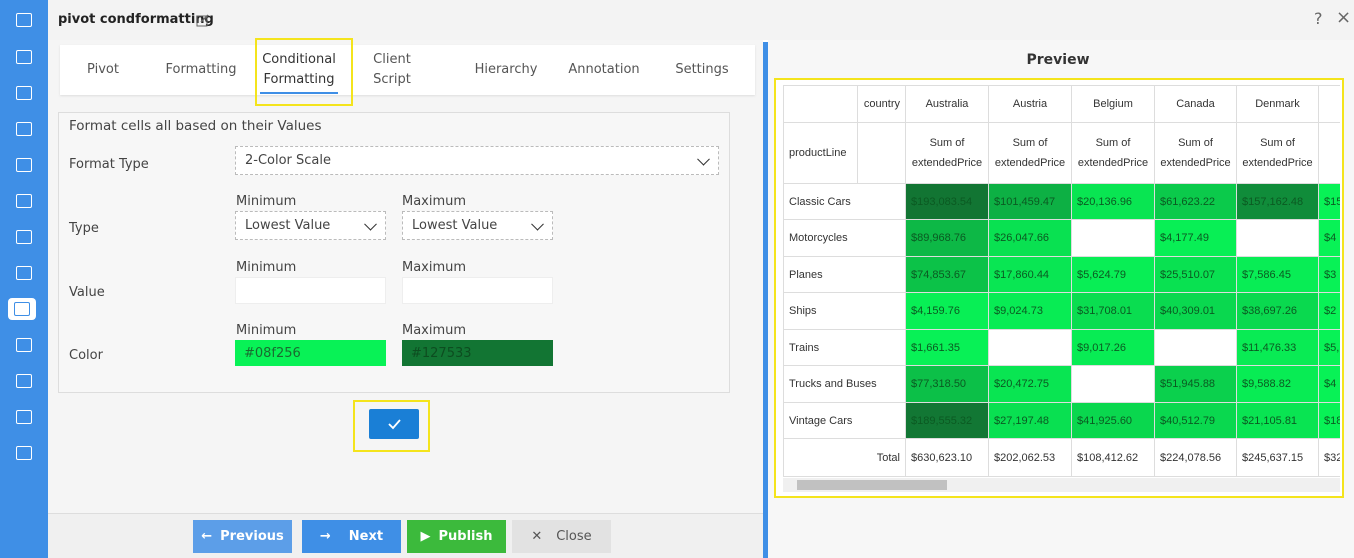 Image resolution: width=1354 pixels, height=558 pixels. What do you see at coordinates (765, 300) in the screenshot?
I see `splitter` at bounding box center [765, 300].